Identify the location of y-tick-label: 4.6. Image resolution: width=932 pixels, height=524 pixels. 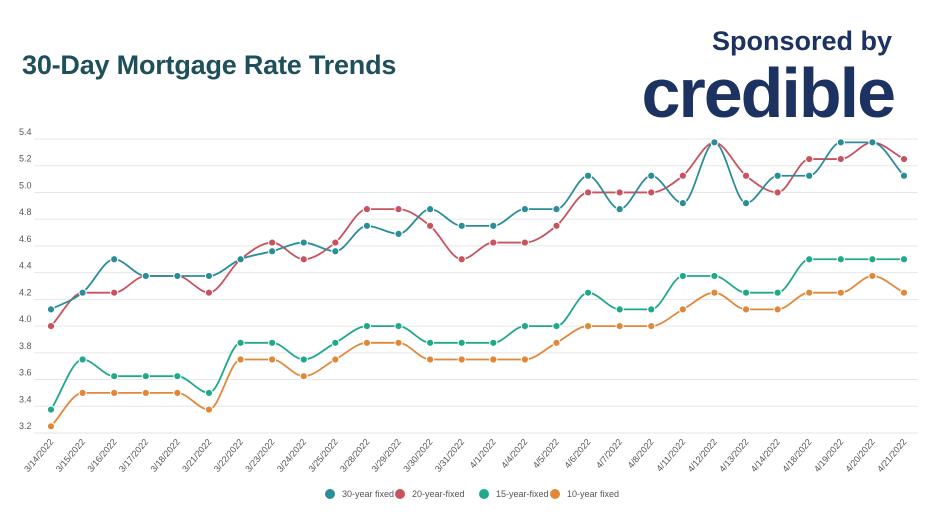
(25, 239).